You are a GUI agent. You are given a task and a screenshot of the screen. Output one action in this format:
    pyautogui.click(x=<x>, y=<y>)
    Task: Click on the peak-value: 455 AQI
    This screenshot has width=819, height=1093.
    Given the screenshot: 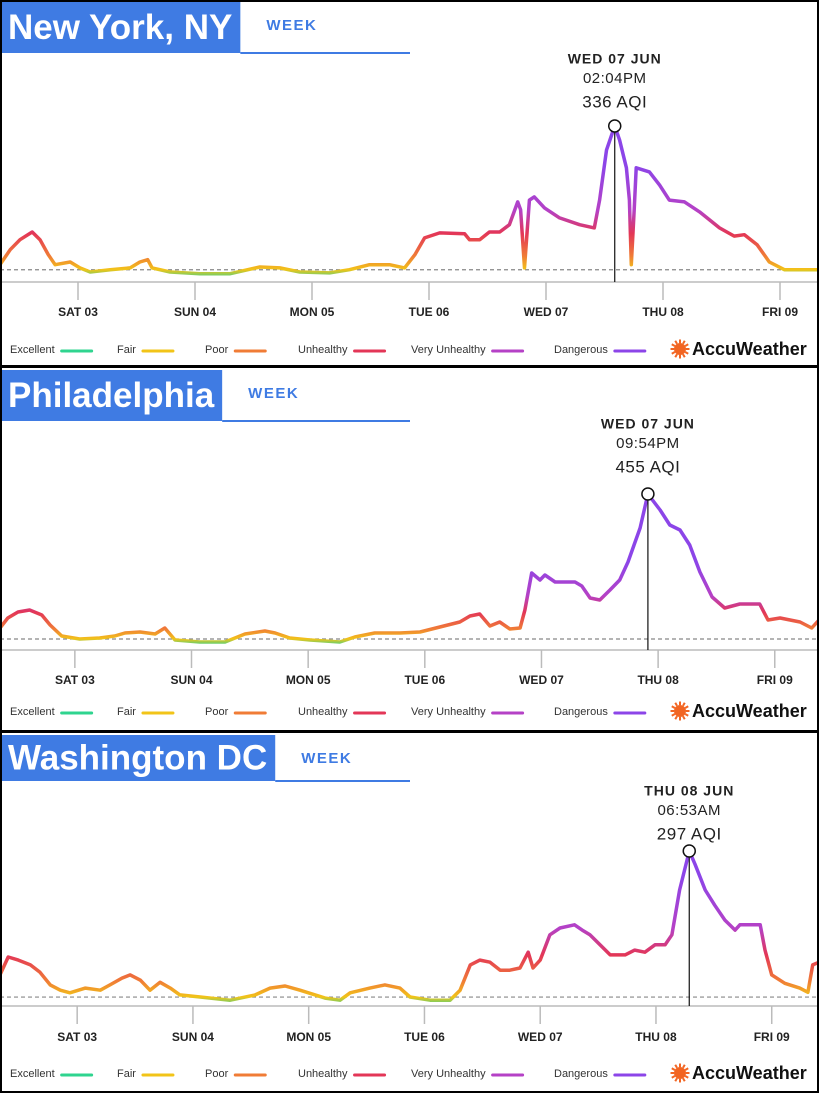 What is the action you would take?
    pyautogui.click(x=647, y=466)
    